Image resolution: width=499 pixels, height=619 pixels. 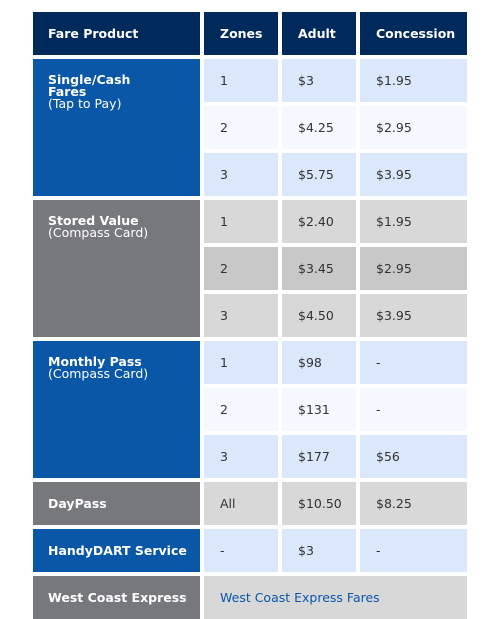 I want to click on product-monthly-pass: Monthly Pass (Compass Card), so click(x=116, y=409).